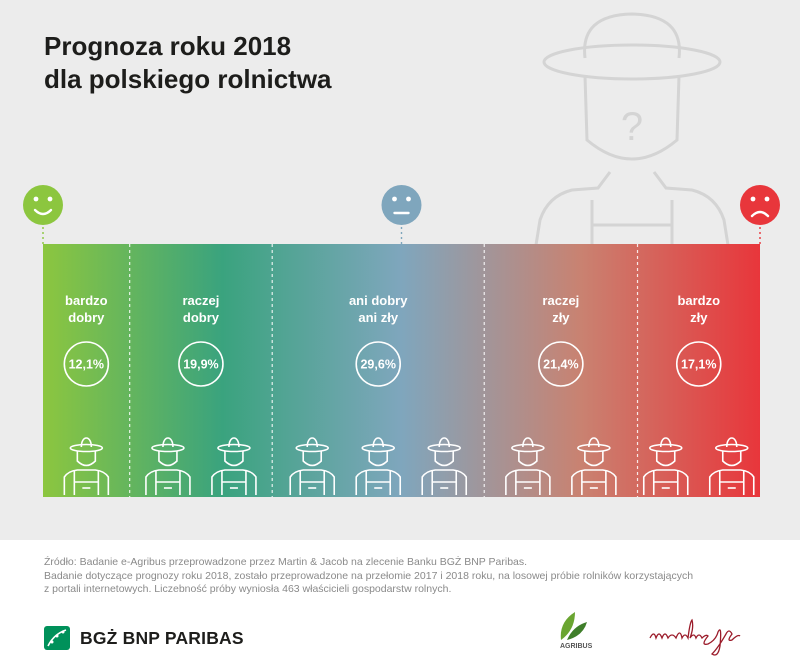  Describe the element at coordinates (561, 394) in the screenshot. I see `segment-4: raczej zły 21,4%` at that location.